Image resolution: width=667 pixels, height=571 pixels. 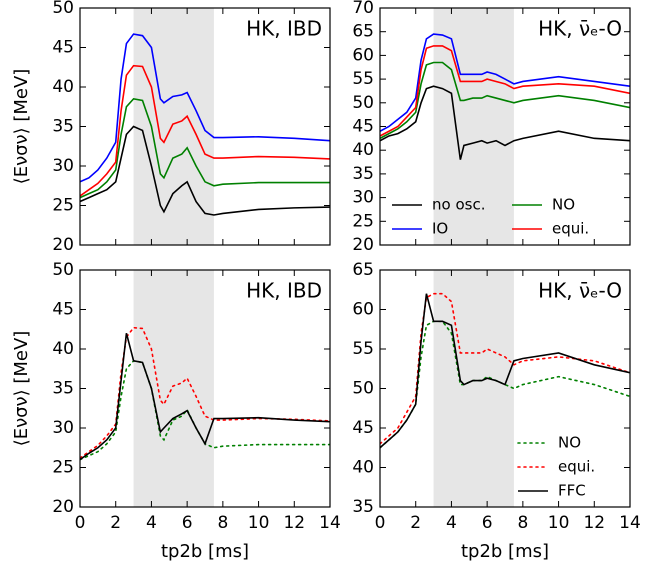 I want to click on legend-label: FFC, so click(x=572, y=491).